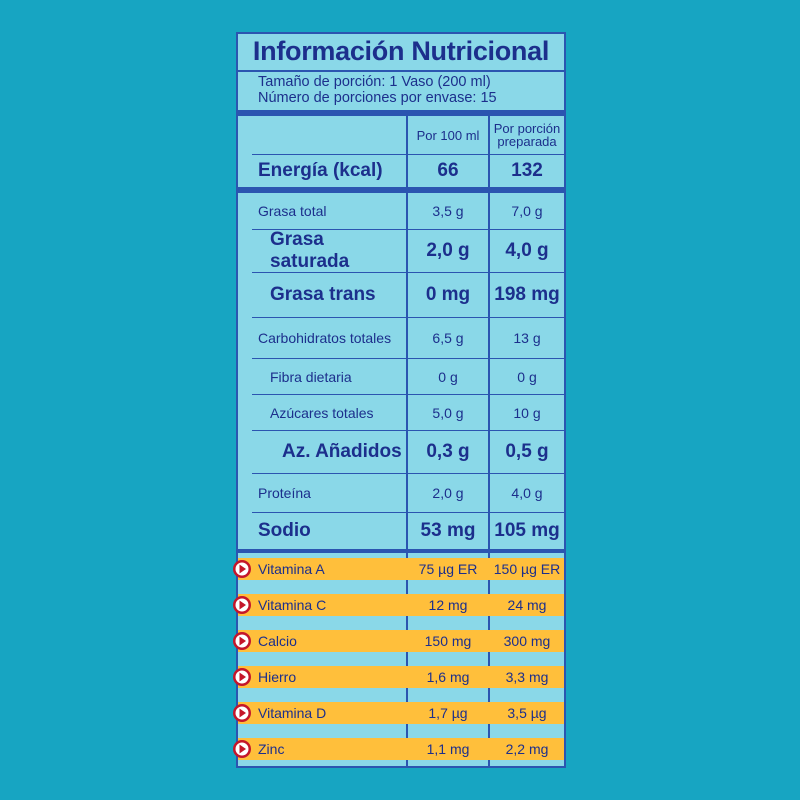 The height and width of the screenshot is (800, 800). I want to click on vitamin-per-portion: 300 mg, so click(527, 641).